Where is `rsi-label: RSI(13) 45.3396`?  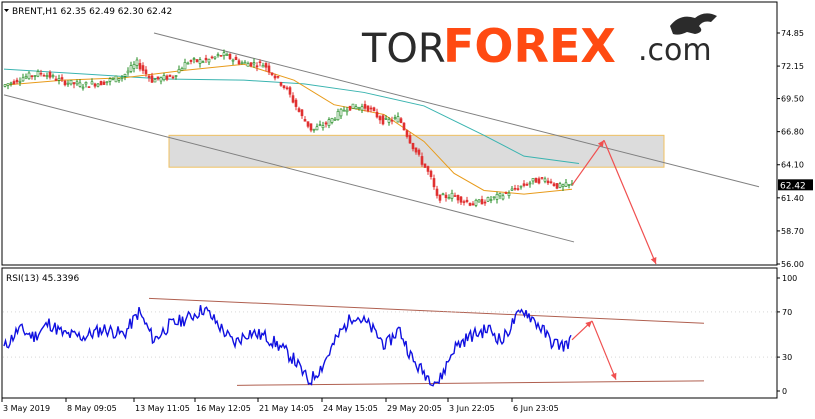 rsi-label: RSI(13) 45.3396 is located at coordinates (42, 279).